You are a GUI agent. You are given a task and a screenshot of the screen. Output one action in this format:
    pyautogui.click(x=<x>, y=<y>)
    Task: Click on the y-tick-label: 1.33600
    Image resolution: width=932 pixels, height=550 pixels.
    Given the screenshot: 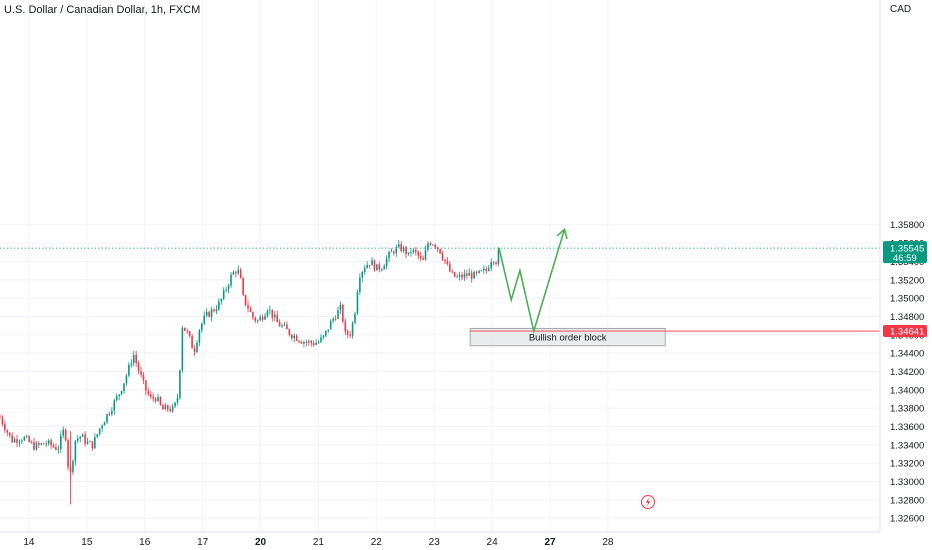 What is the action you would take?
    pyautogui.click(x=907, y=427)
    